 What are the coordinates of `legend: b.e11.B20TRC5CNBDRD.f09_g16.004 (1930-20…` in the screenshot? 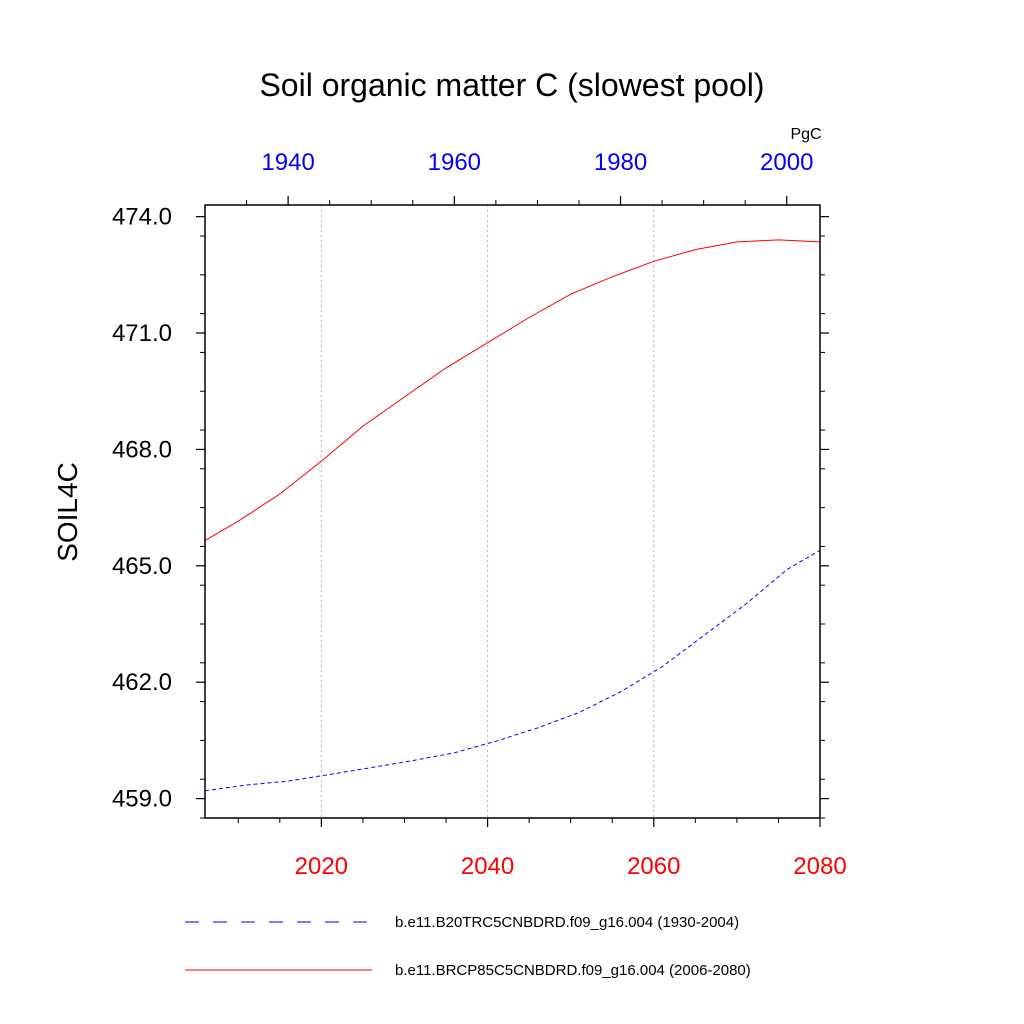 It's located at (468, 946).